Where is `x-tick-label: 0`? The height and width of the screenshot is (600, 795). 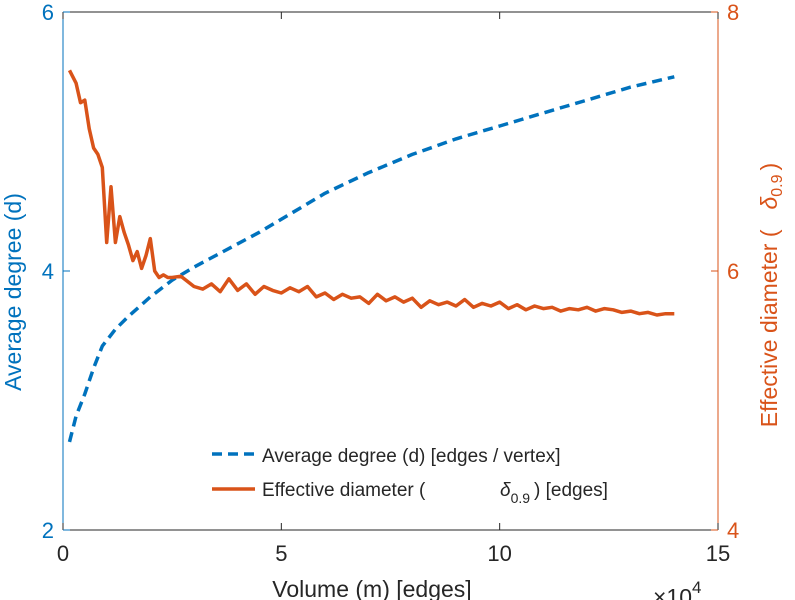 x-tick-label: 0 is located at coordinates (63, 553).